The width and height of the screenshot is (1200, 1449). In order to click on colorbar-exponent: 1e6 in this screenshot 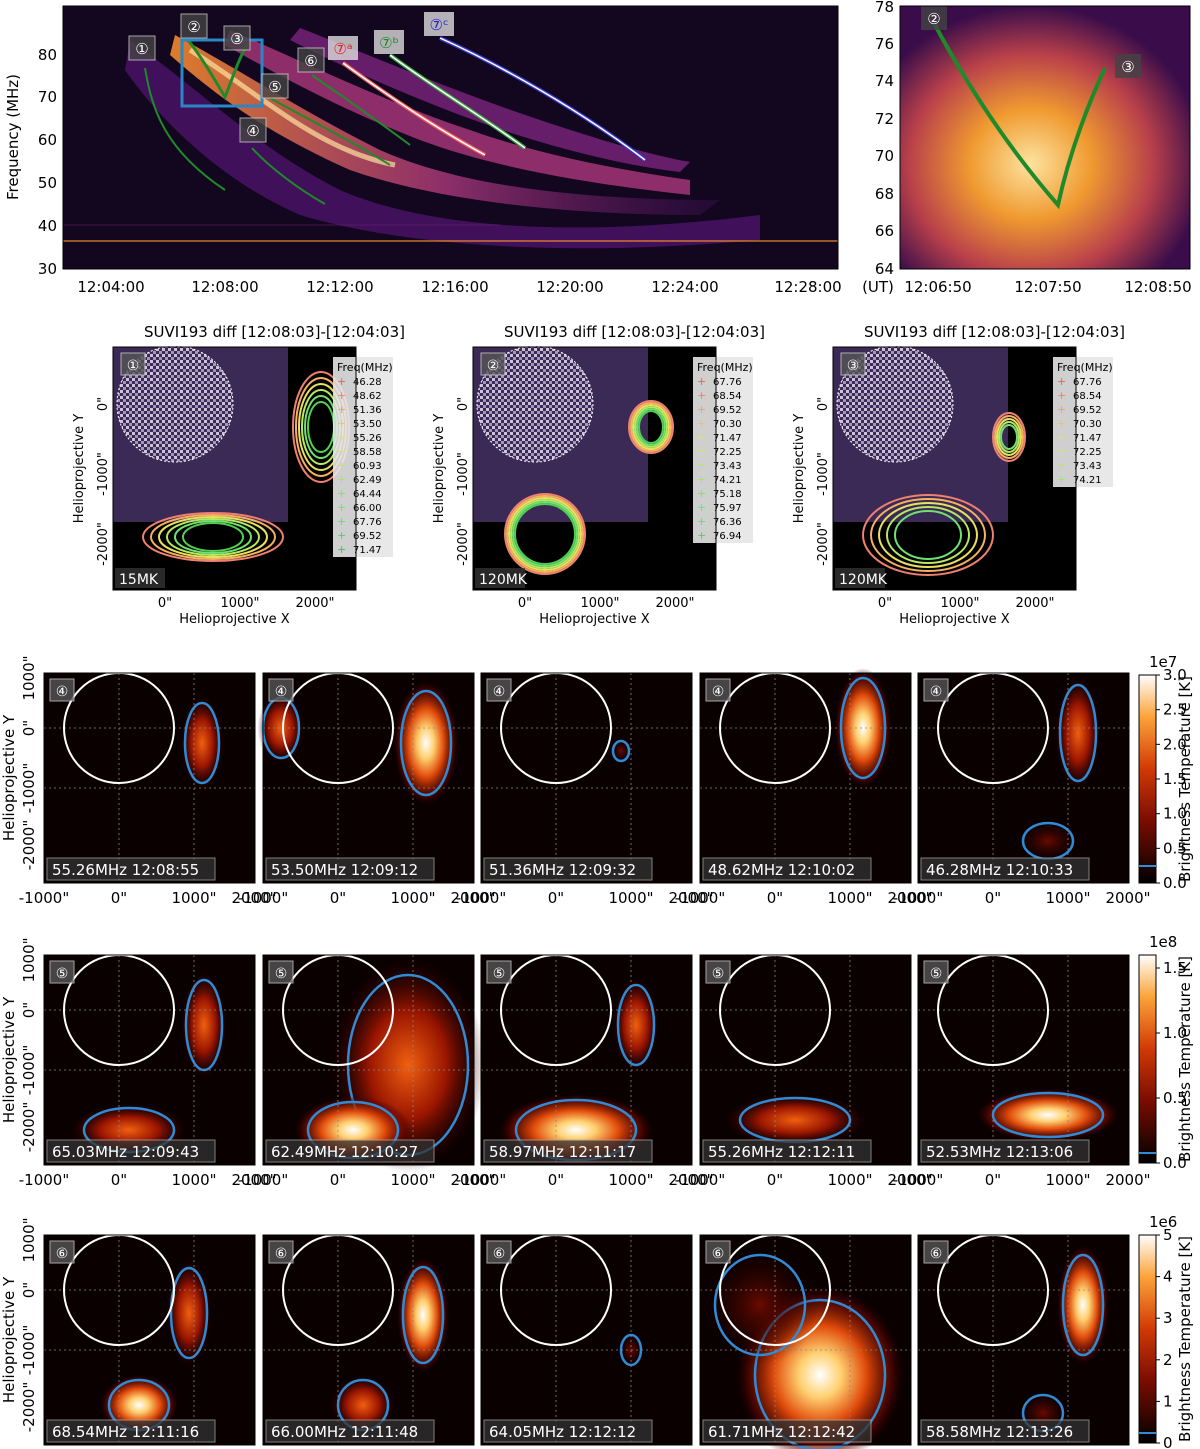, I will do `click(1163, 1222)`.